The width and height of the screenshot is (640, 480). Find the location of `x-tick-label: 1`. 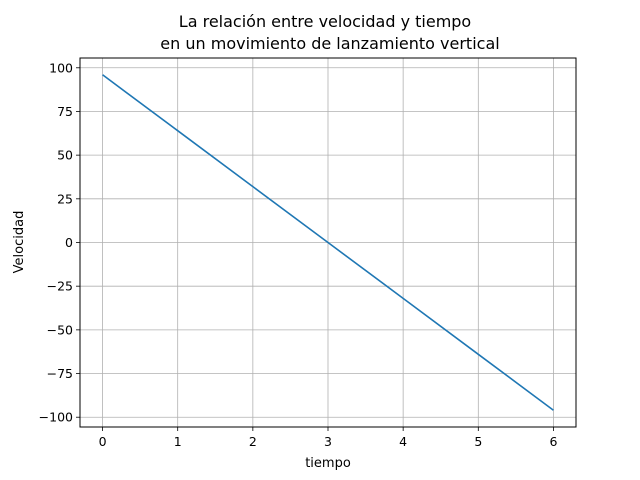

x-tick-label: 1 is located at coordinates (178, 441).